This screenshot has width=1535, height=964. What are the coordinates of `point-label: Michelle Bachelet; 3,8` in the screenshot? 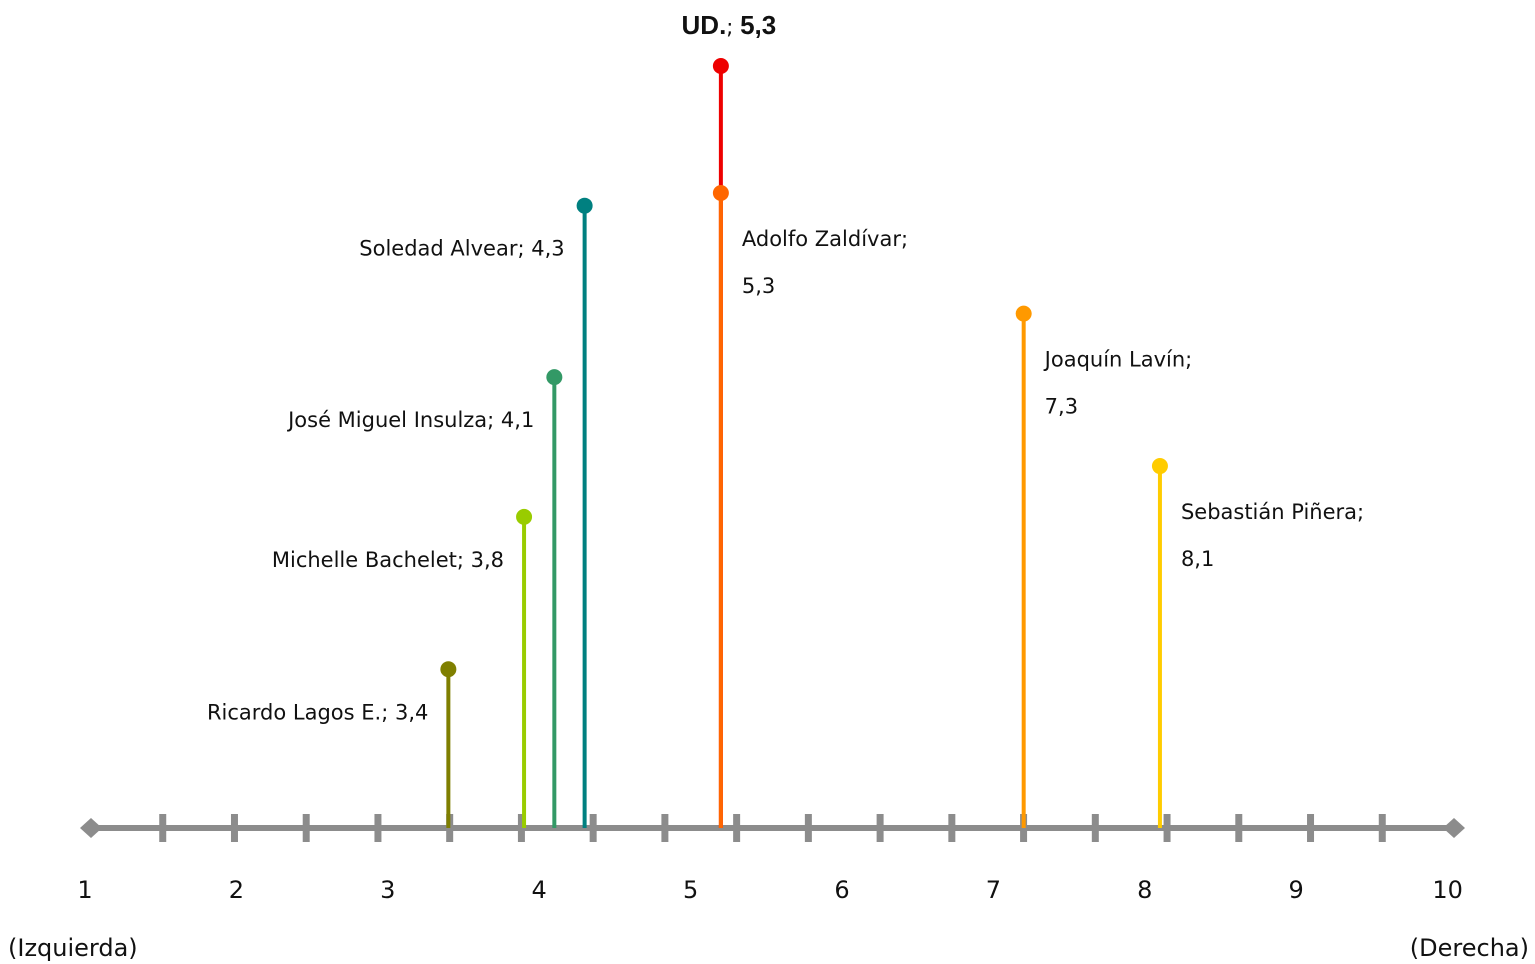 It's located at (388, 560).